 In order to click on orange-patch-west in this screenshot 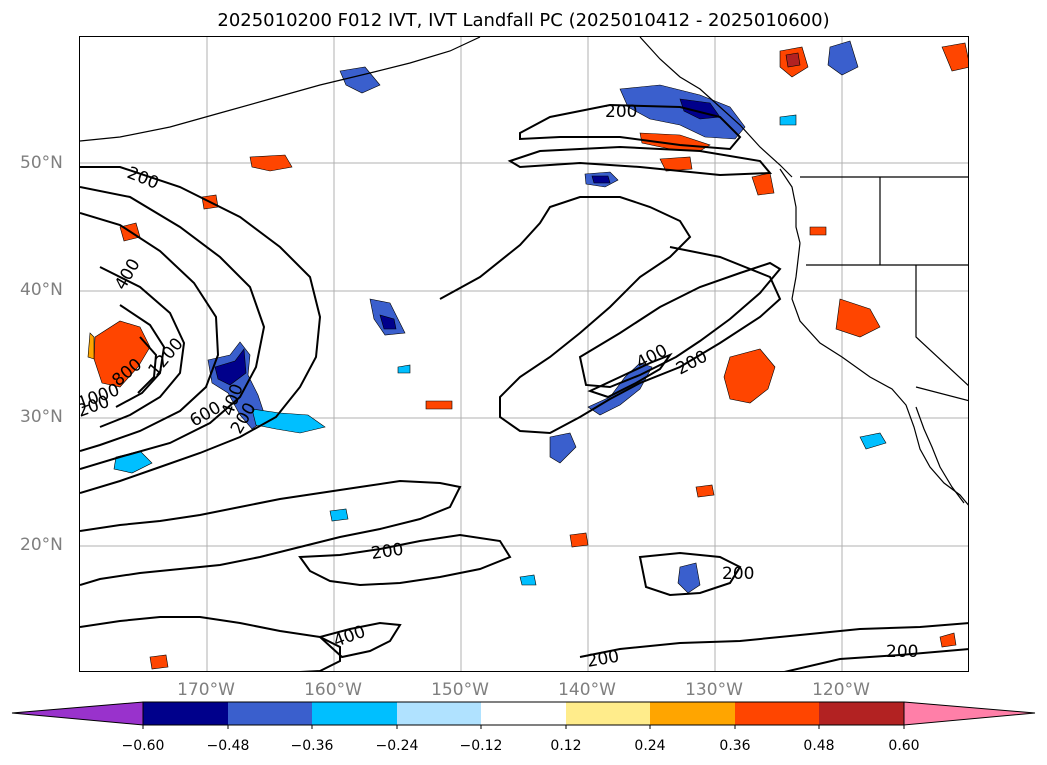, I will do `click(122, 354)`.